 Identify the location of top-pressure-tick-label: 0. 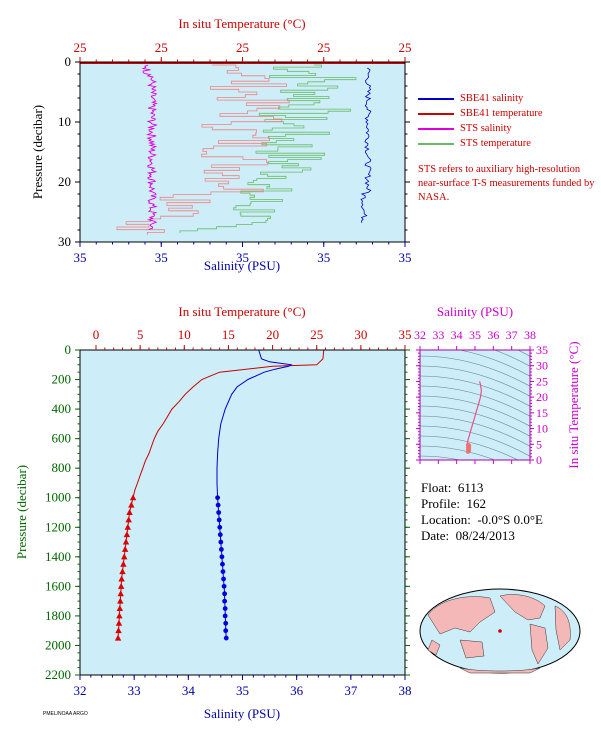
(68, 61).